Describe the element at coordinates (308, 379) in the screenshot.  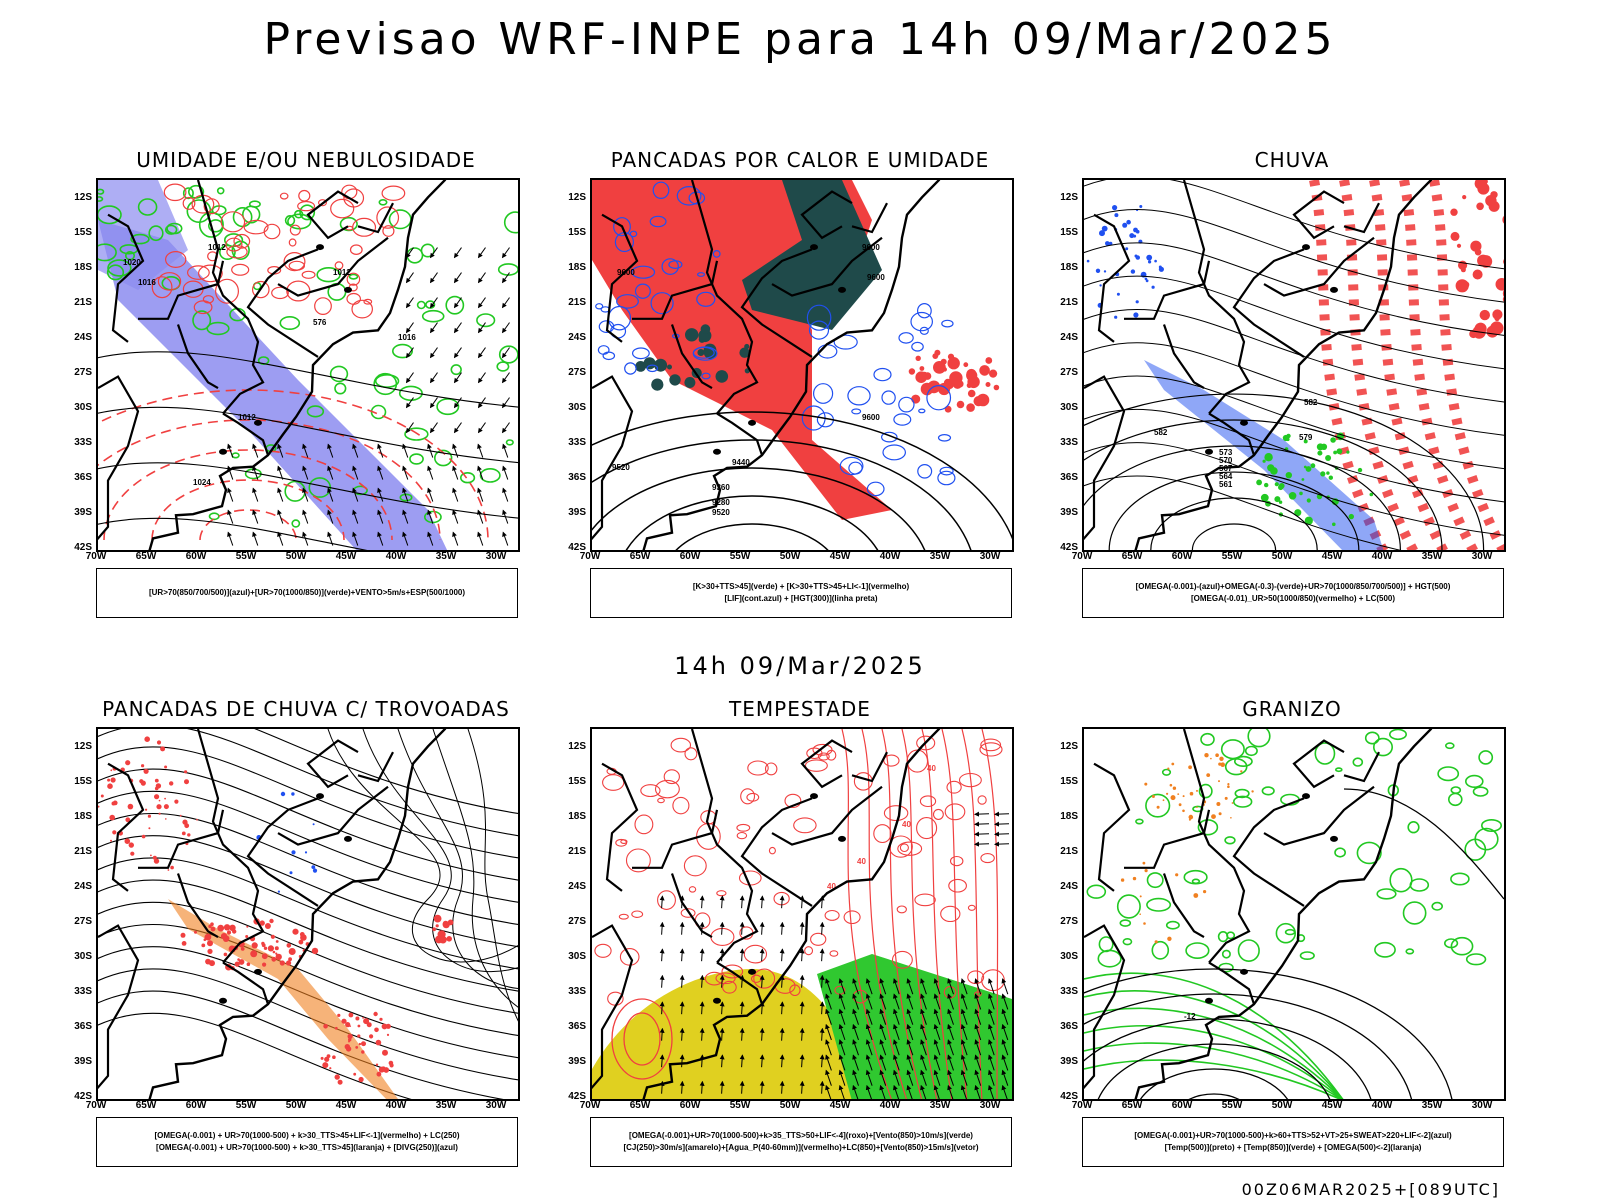
I see `isobar-line` at that location.